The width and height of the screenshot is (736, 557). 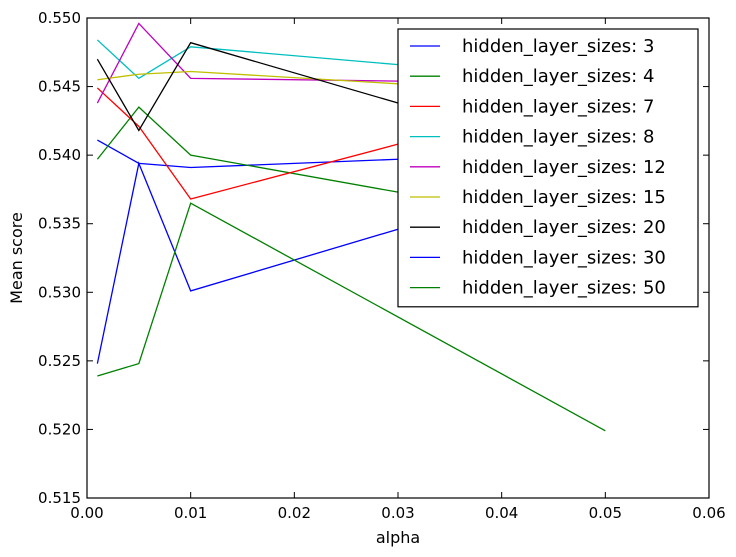 I want to click on y-tick-label: 0.535, so click(x=59, y=224).